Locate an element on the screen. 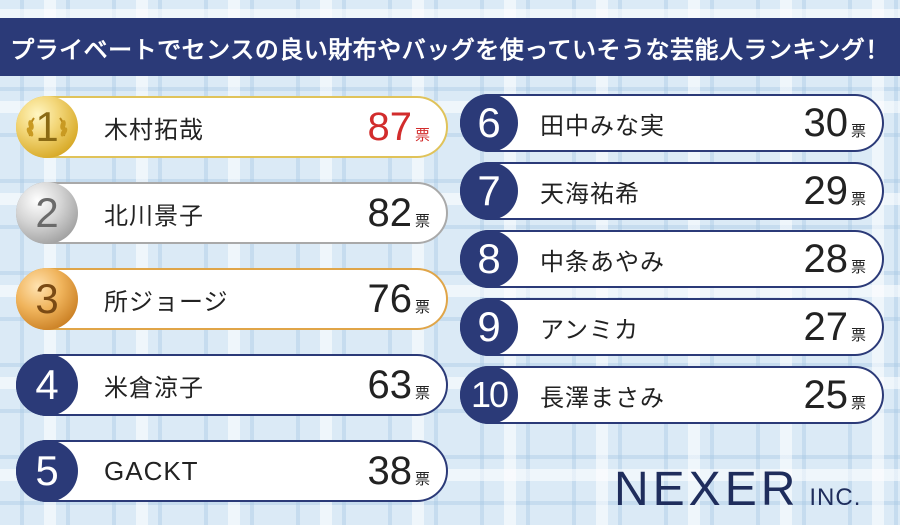  rank-number: 4 is located at coordinates (47, 384).